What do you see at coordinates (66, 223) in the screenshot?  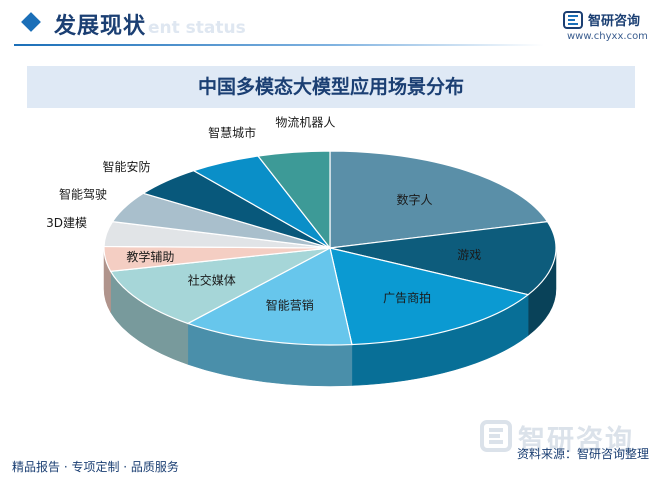 I see `pie-label-6: 3D建模` at bounding box center [66, 223].